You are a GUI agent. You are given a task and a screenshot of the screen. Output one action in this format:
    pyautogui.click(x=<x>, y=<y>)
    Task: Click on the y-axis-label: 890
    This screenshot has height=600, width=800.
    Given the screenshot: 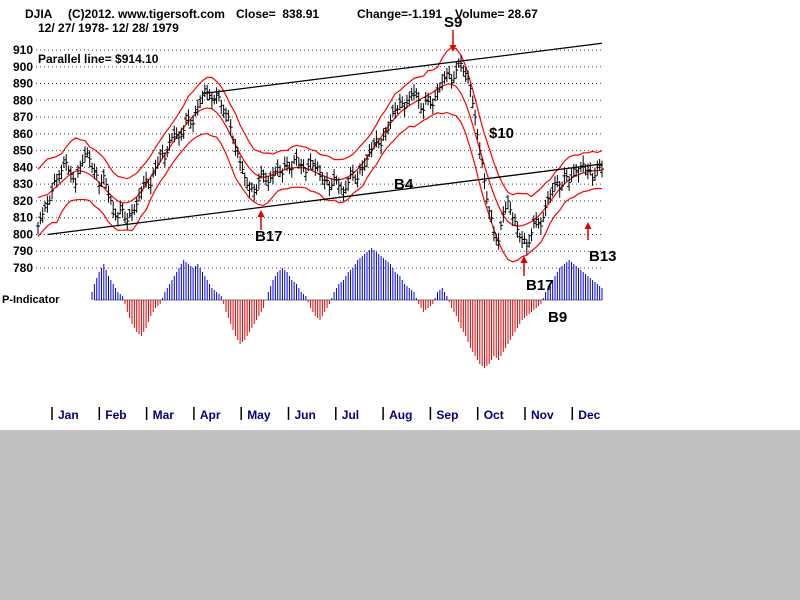 What is the action you would take?
    pyautogui.click(x=23, y=84)
    